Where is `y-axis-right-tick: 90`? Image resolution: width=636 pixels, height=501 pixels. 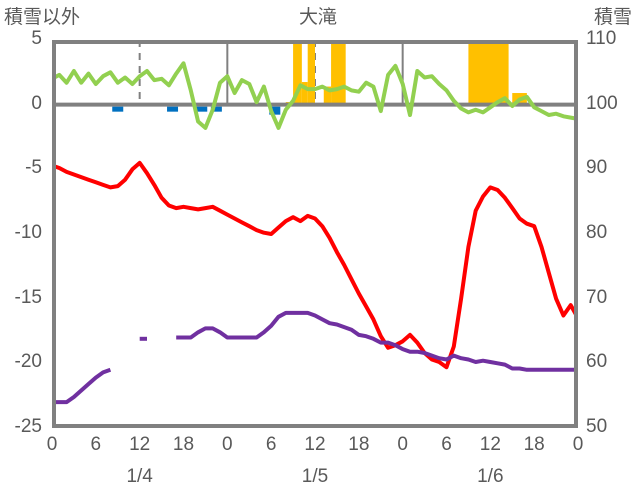
y-axis-right-tick: 90 is located at coordinates (597, 168).